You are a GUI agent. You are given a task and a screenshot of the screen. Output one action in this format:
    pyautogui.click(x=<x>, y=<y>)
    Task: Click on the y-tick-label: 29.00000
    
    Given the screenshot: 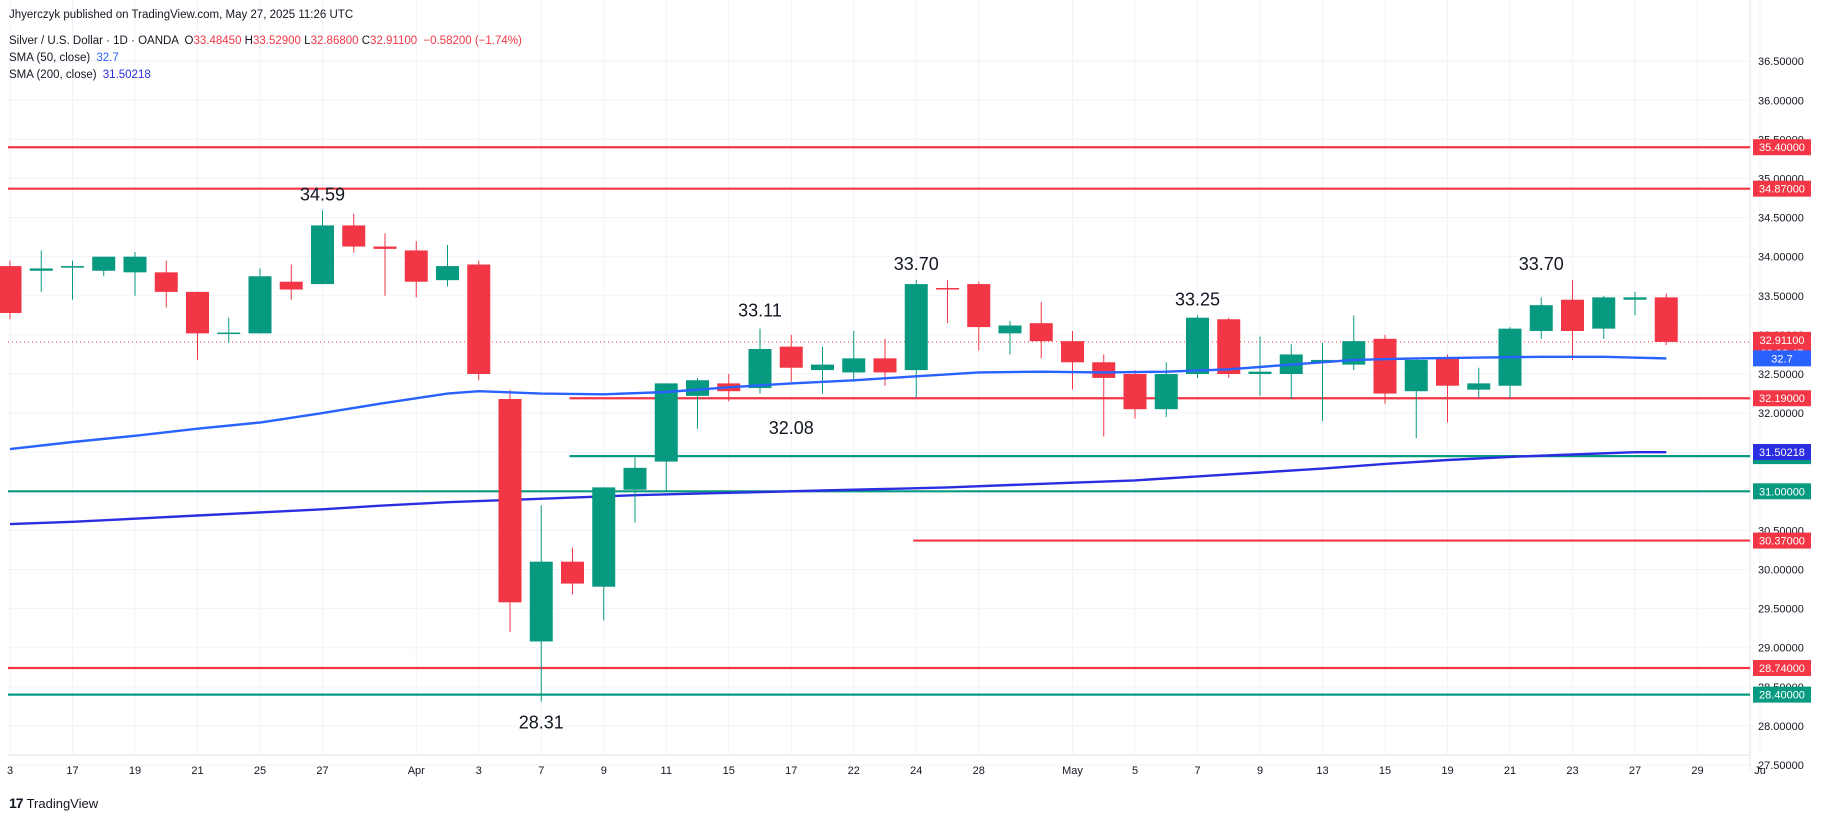 What is the action you would take?
    pyautogui.click(x=1781, y=649)
    